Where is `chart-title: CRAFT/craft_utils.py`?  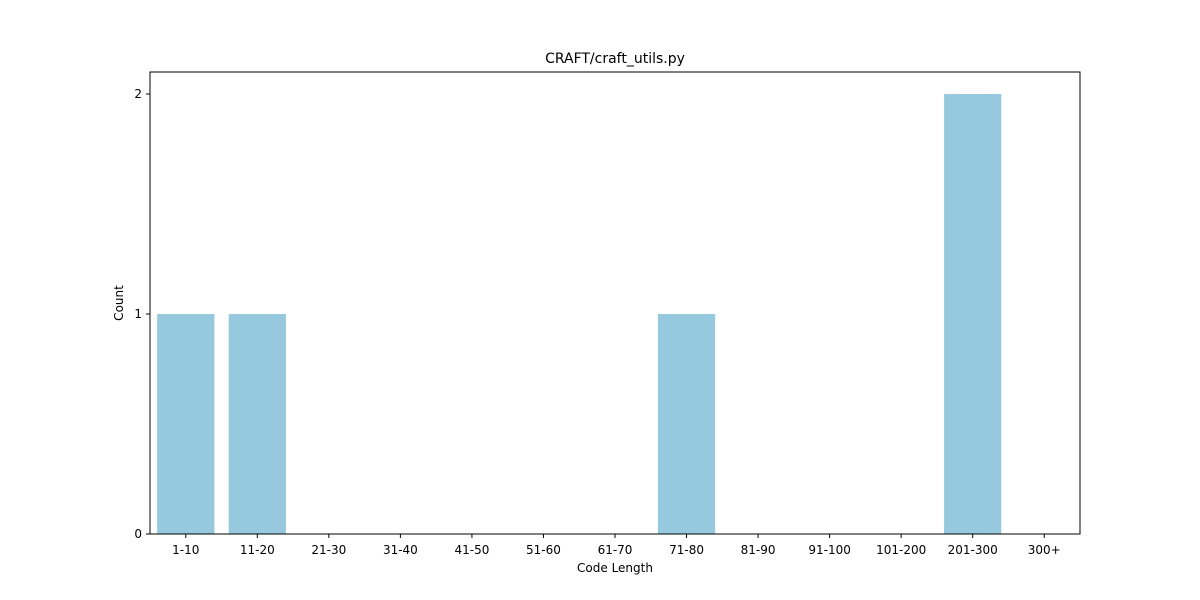
chart-title: CRAFT/craft_utils.py is located at coordinates (615, 59).